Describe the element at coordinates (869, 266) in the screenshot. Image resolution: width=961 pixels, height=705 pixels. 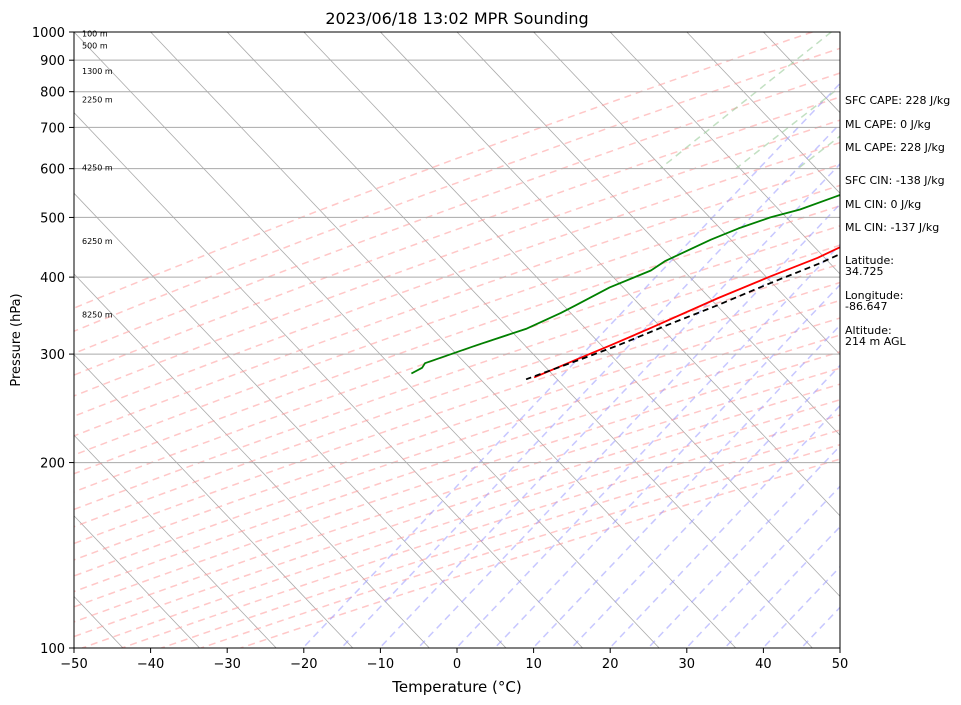
I see `annotation-text: Latitude: 34.725` at that location.